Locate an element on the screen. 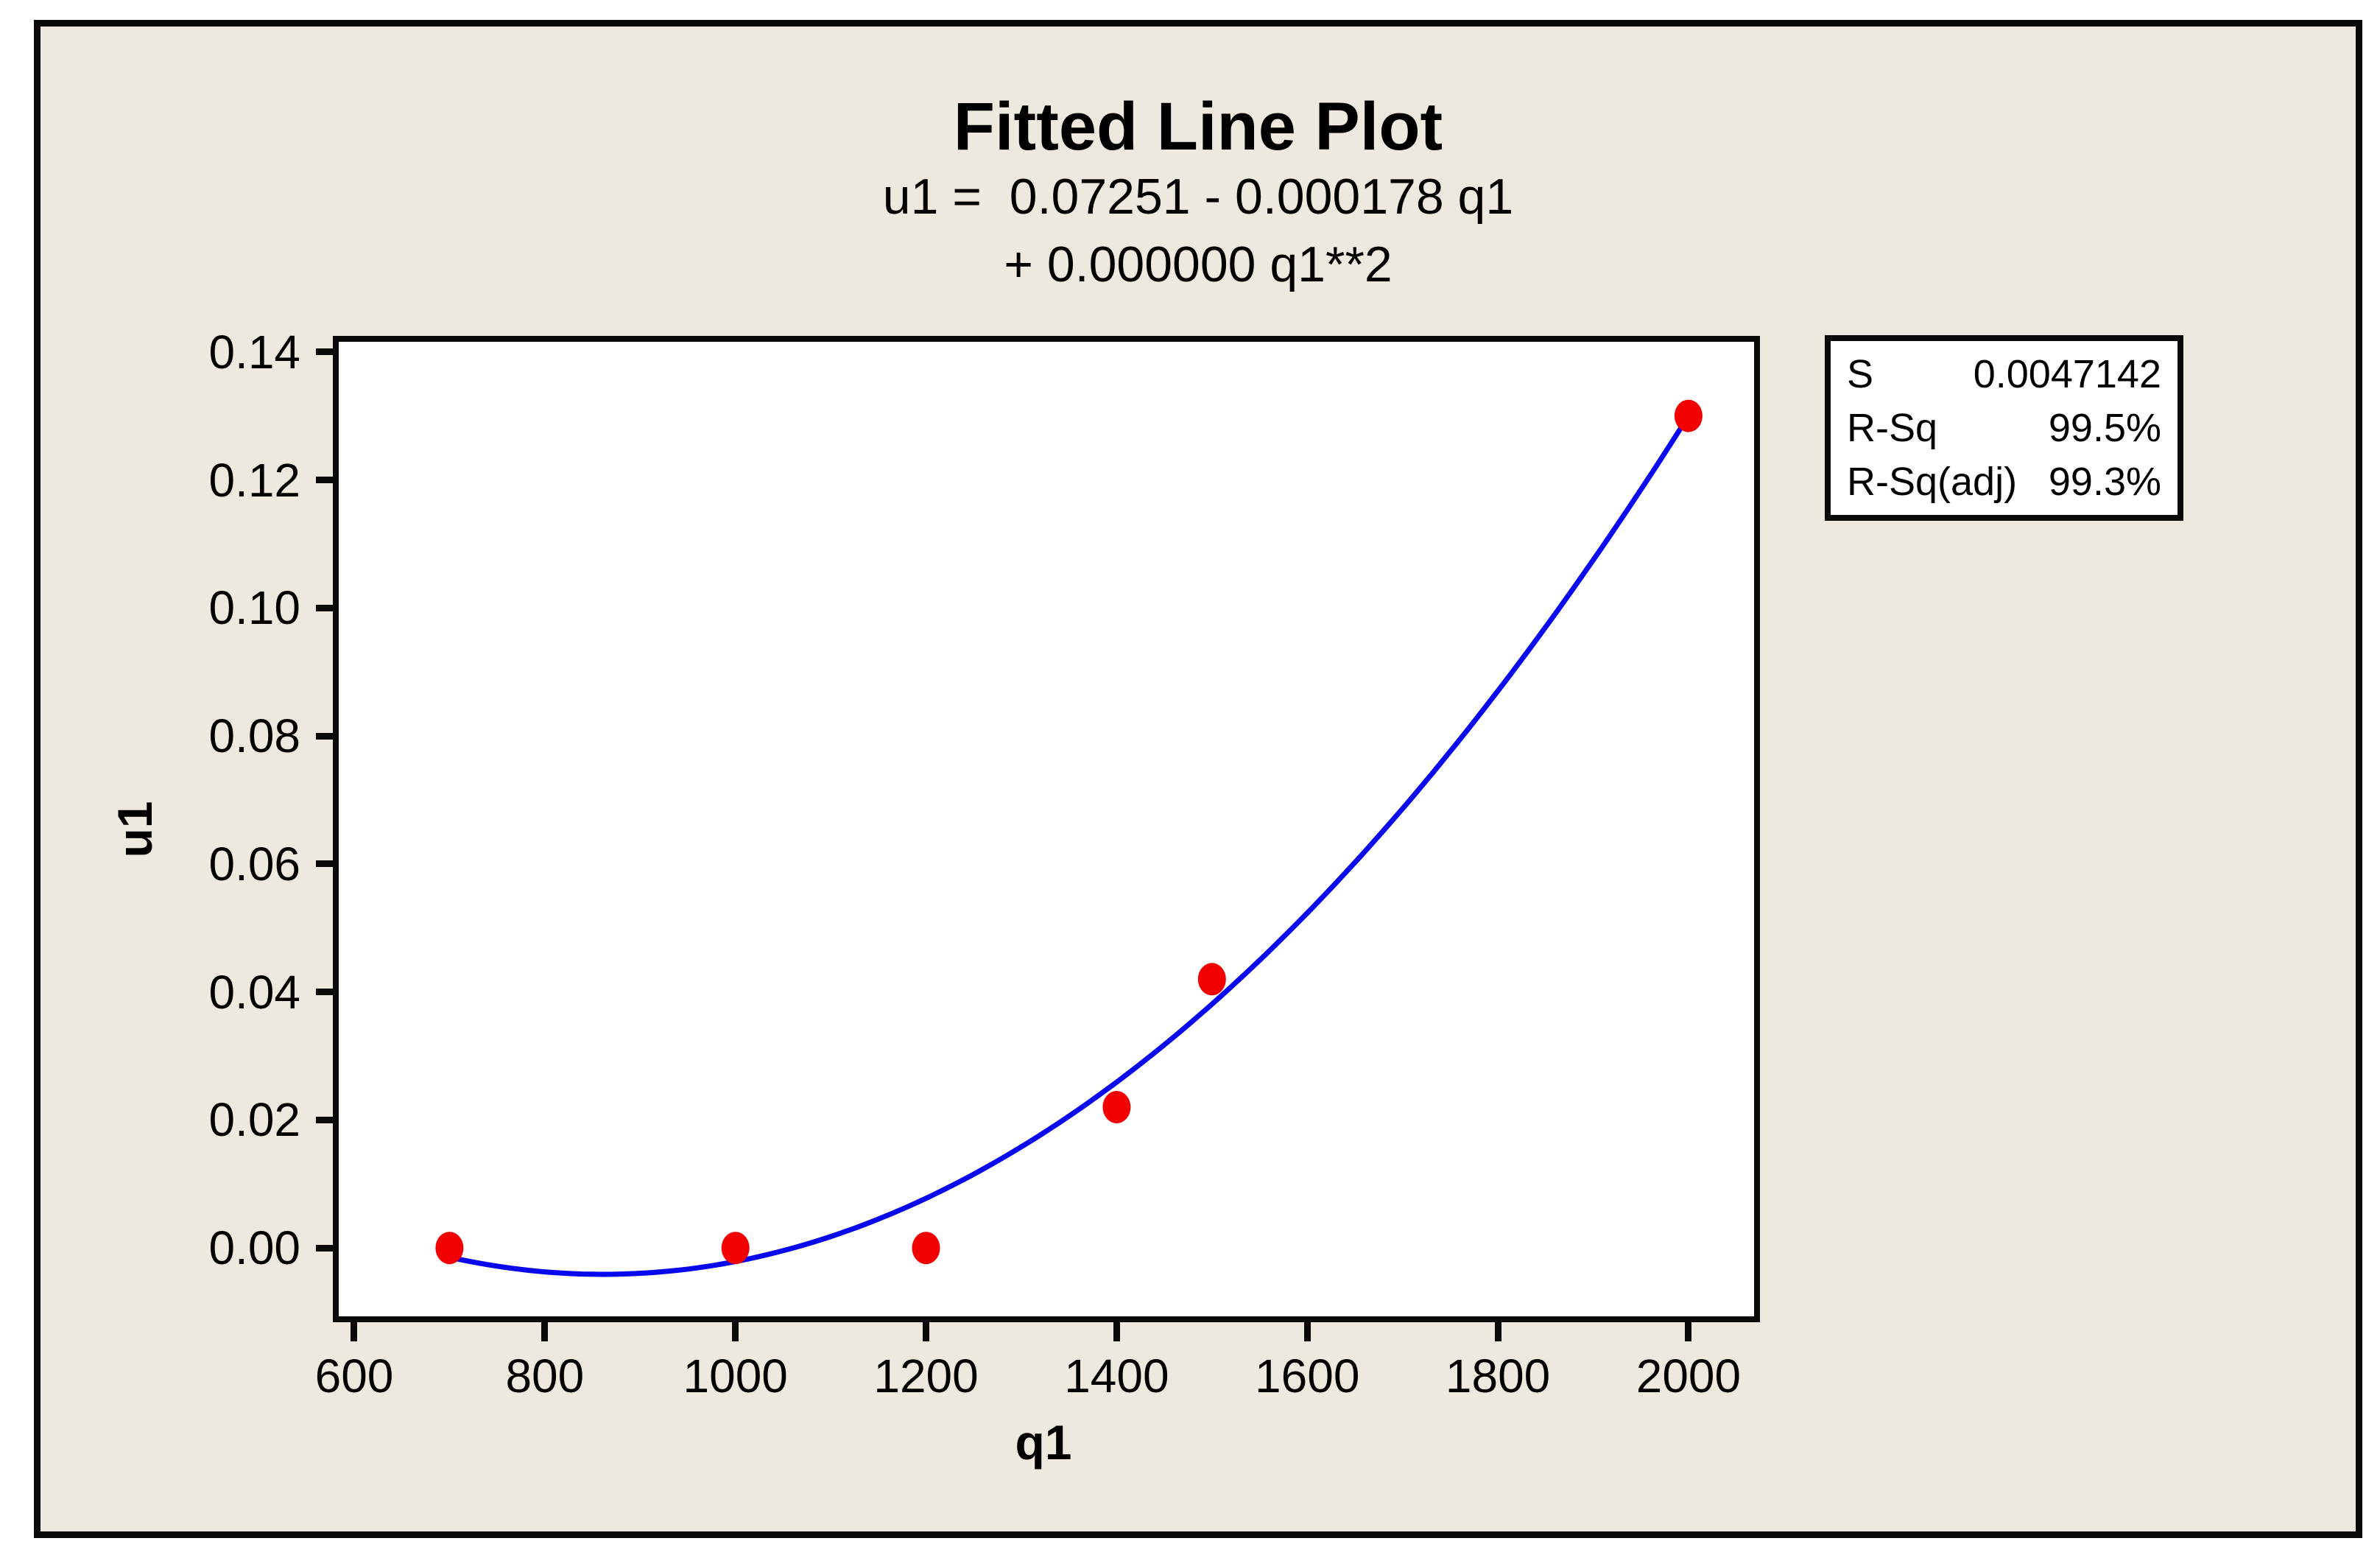  y-tick-label: 0.02 is located at coordinates (254, 1120).